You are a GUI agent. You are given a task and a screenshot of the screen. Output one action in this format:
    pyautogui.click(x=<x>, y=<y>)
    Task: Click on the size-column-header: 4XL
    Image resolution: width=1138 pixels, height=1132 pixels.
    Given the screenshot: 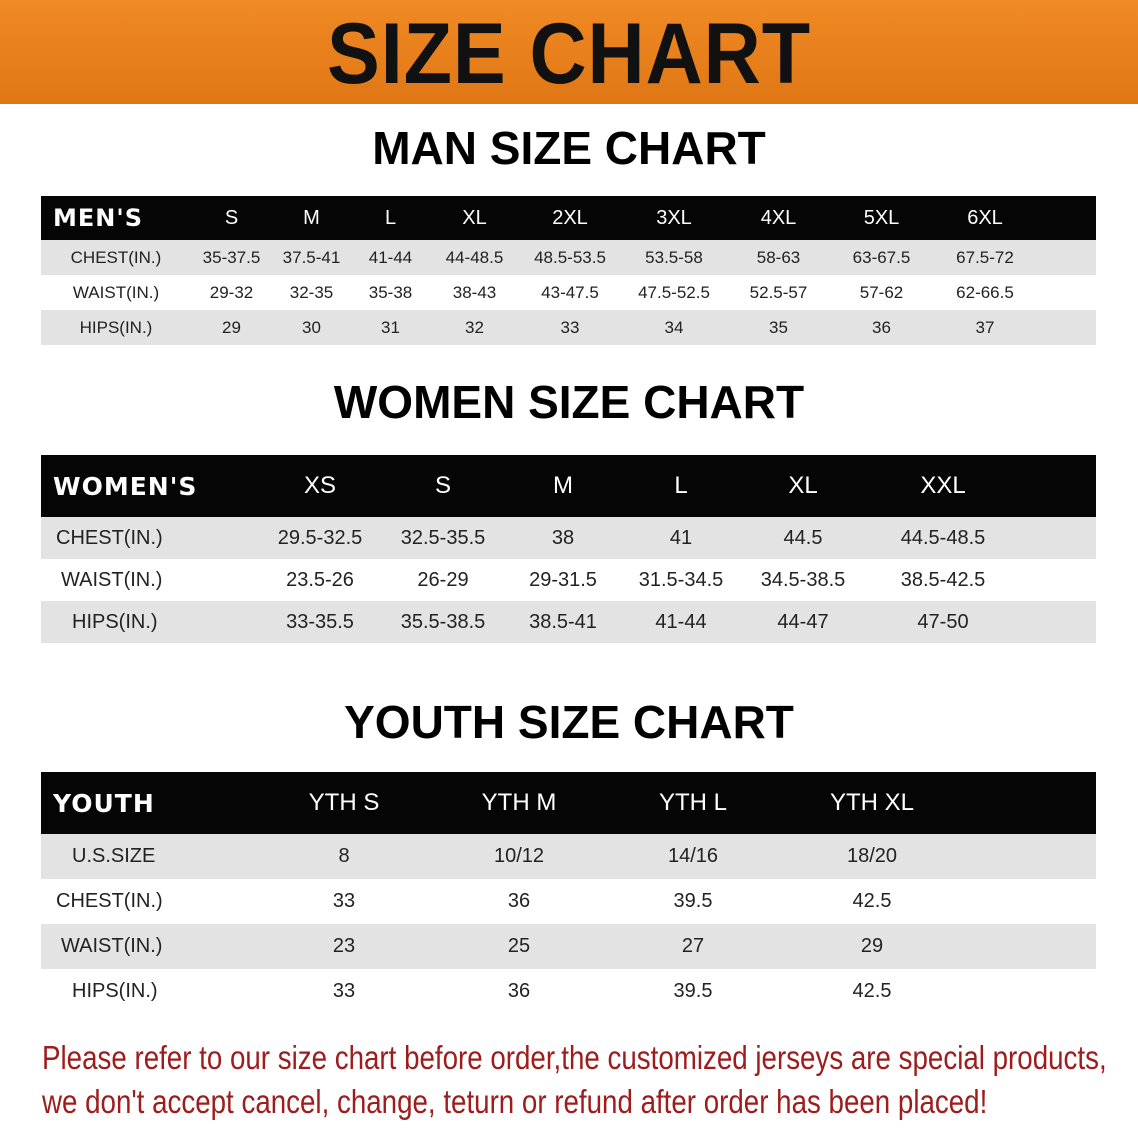 What is the action you would take?
    pyautogui.click(x=778, y=218)
    